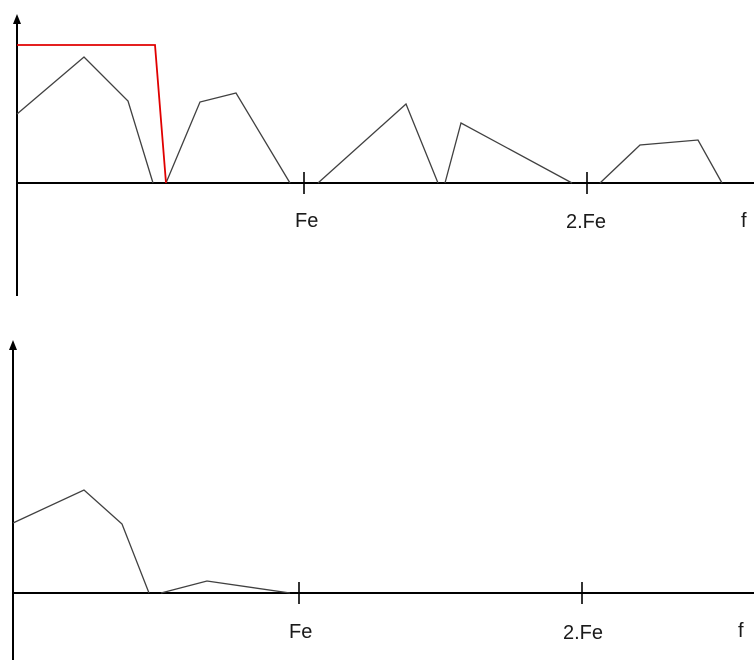 The image size is (754, 660). Describe the element at coordinates (85, 120) in the screenshot. I see `top-baseband-lobe` at that location.